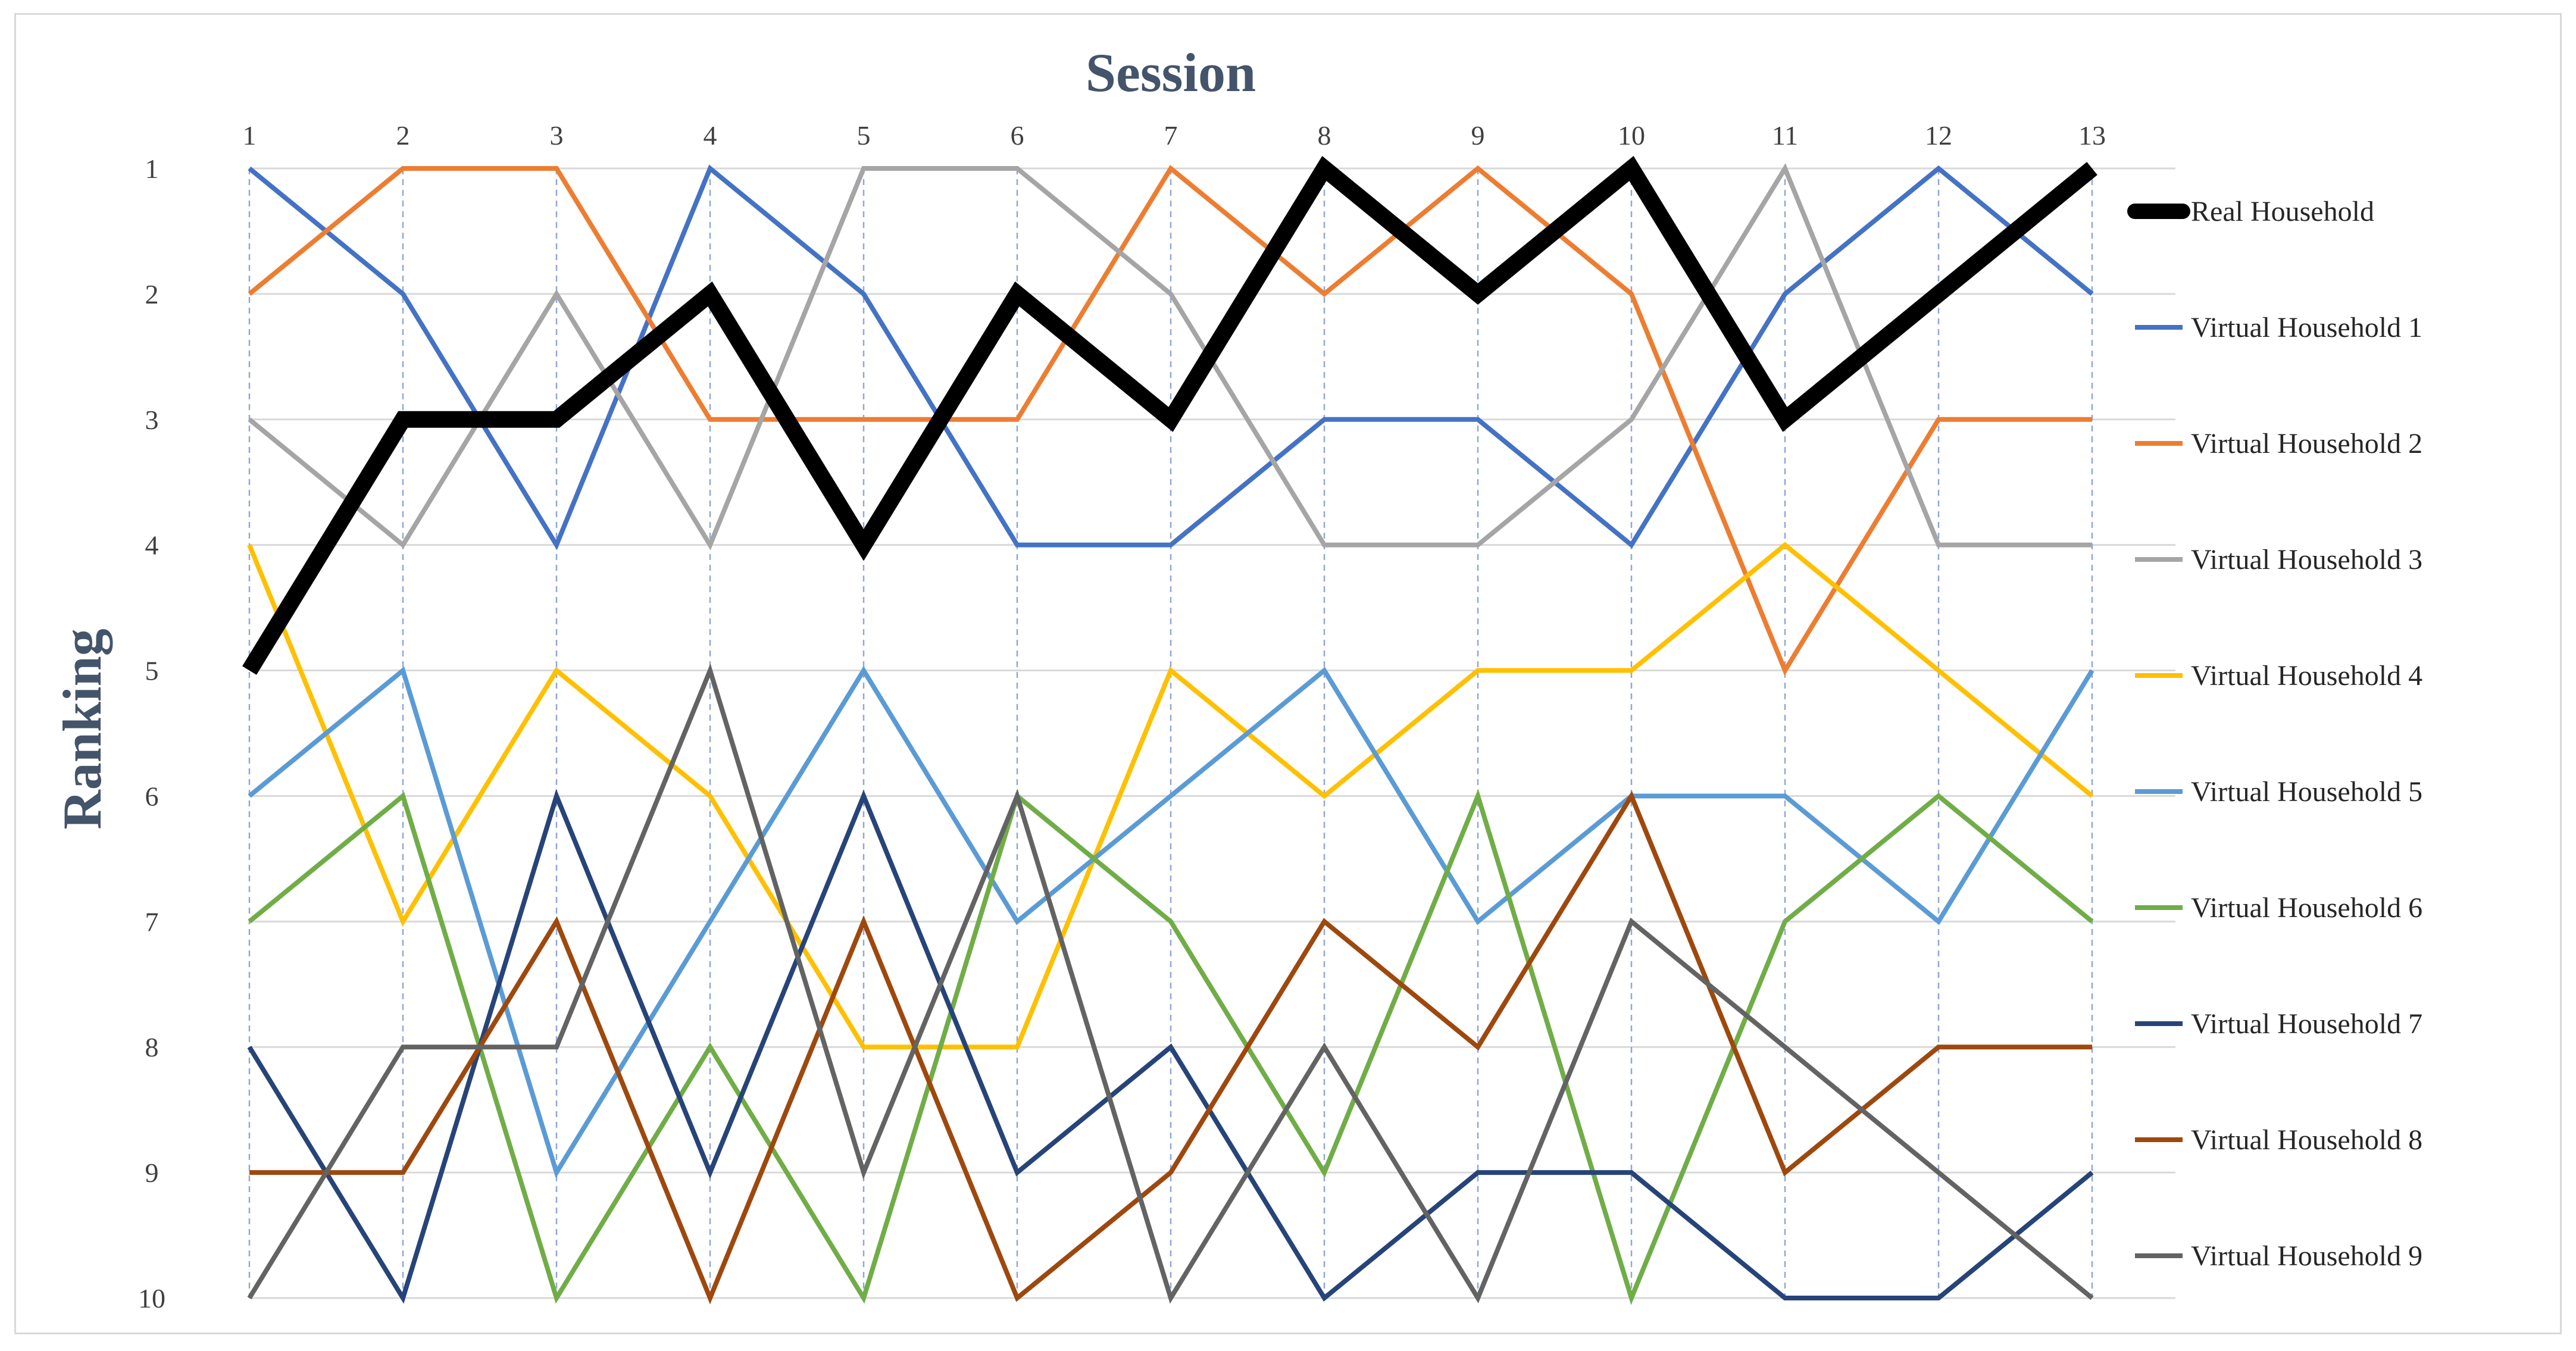 Image resolution: width=2576 pixels, height=1351 pixels. I want to click on x-tick-label-4: 4, so click(710, 135).